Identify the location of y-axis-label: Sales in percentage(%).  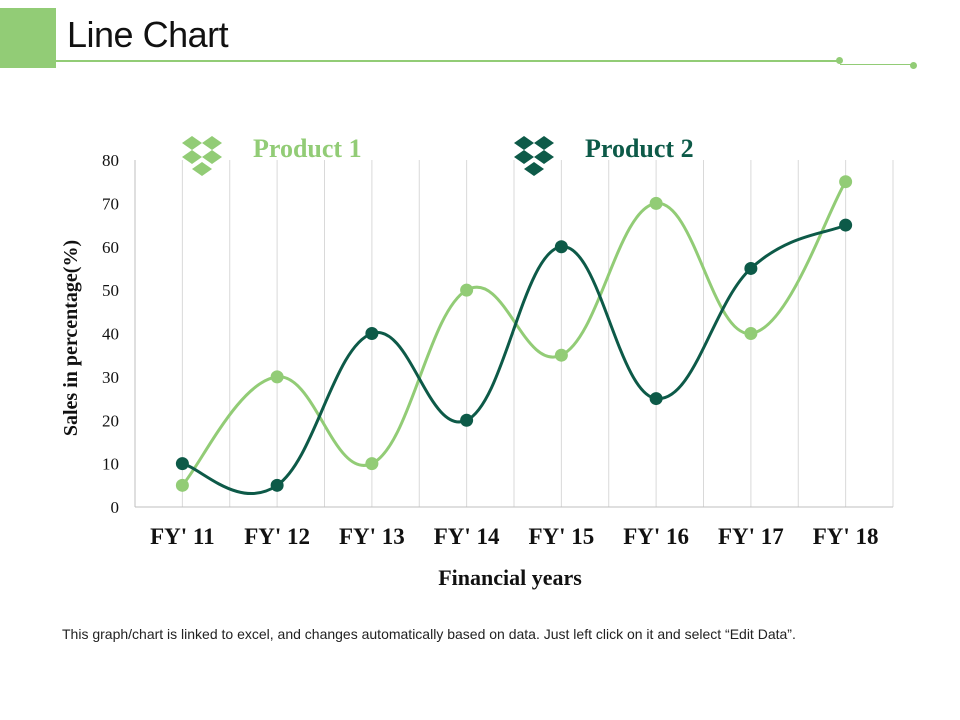
(71, 338).